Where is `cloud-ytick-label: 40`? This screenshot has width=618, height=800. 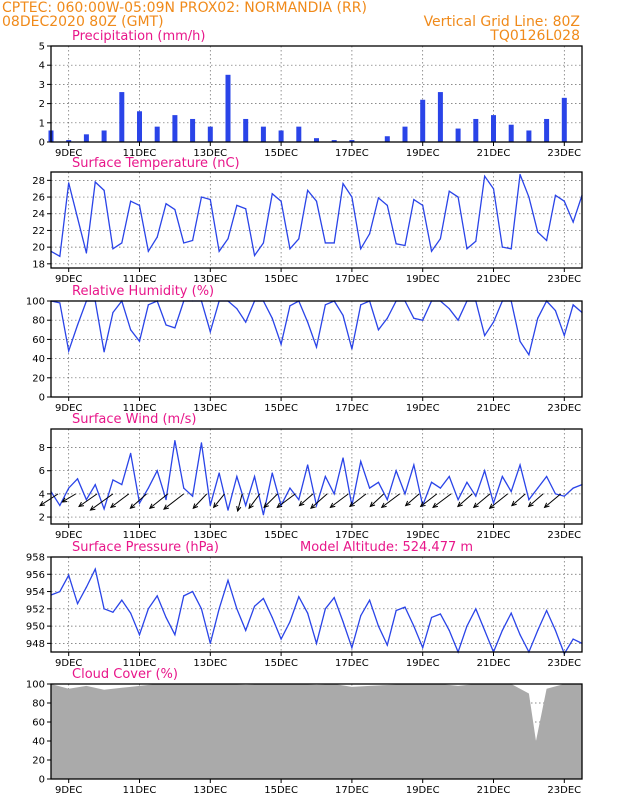 cloud-ytick-label: 40 is located at coordinates (38, 742).